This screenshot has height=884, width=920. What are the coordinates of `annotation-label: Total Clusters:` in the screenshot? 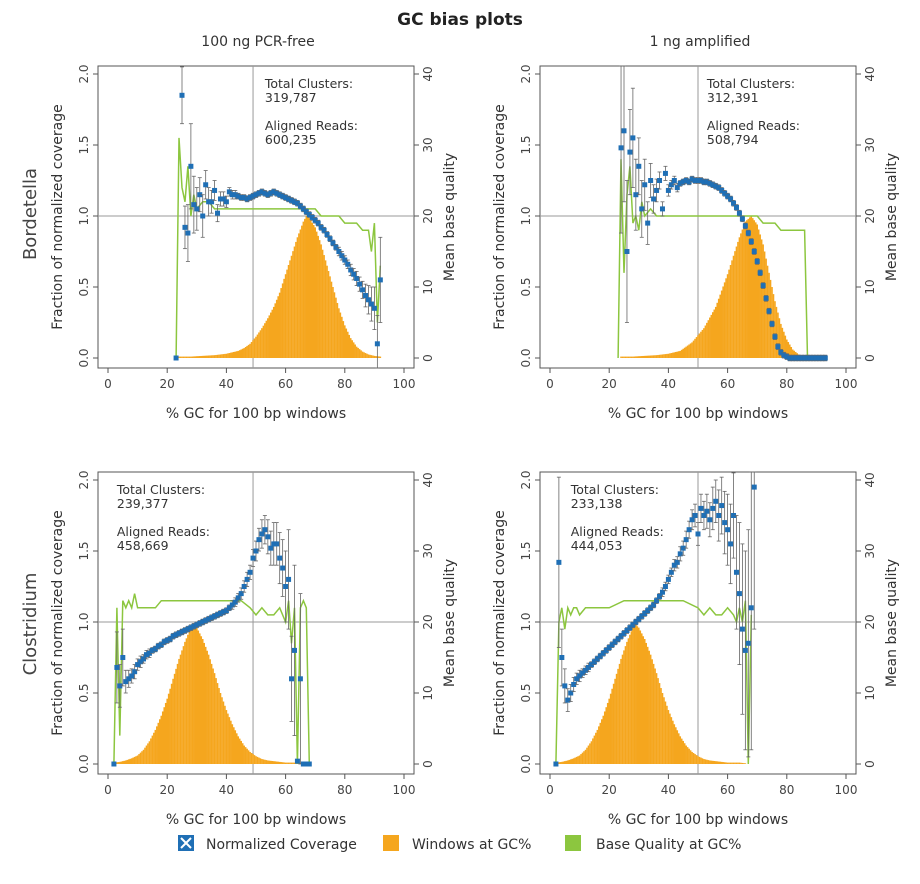 It's located at (614, 489).